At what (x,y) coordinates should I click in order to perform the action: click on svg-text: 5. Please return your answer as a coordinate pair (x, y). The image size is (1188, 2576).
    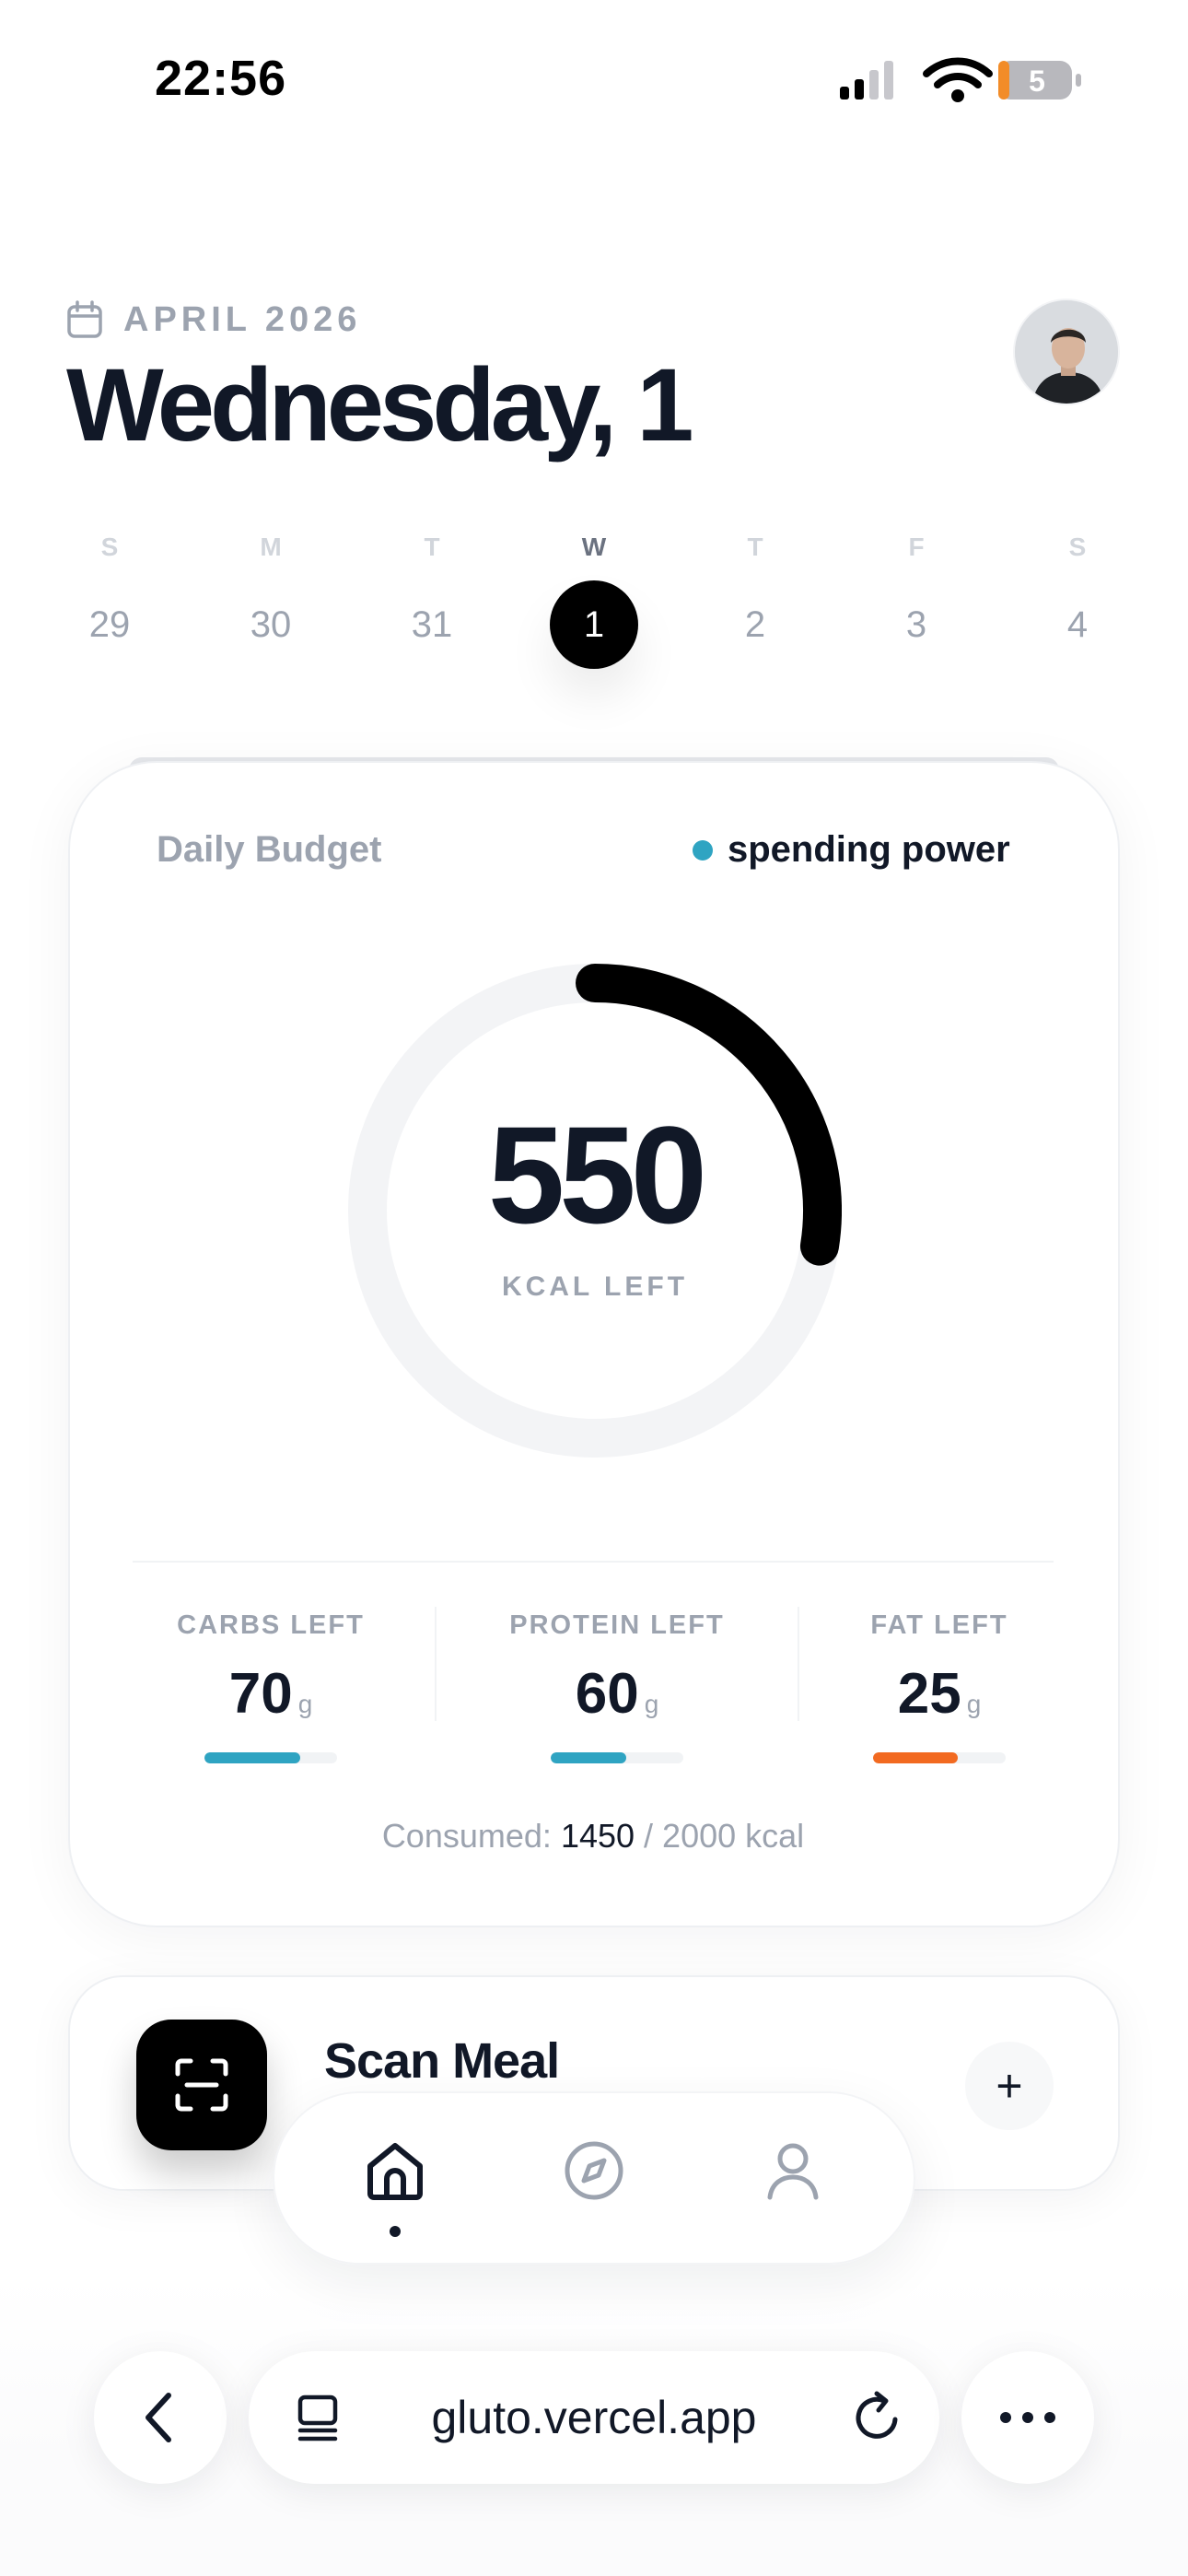
    Looking at the image, I should click on (1037, 81).